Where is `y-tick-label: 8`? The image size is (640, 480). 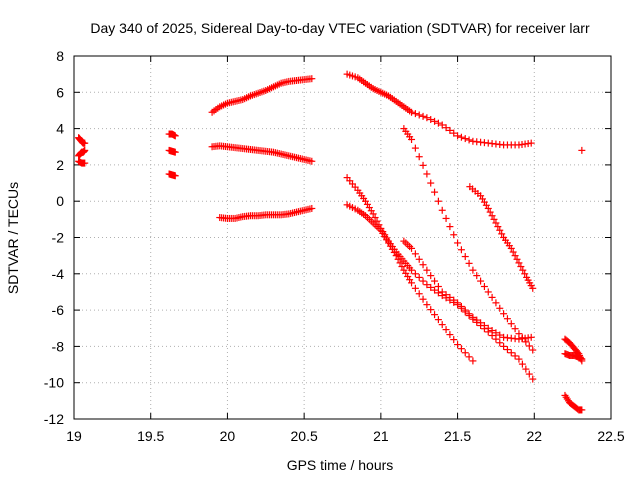 y-tick-label: 8 is located at coordinates (60, 56).